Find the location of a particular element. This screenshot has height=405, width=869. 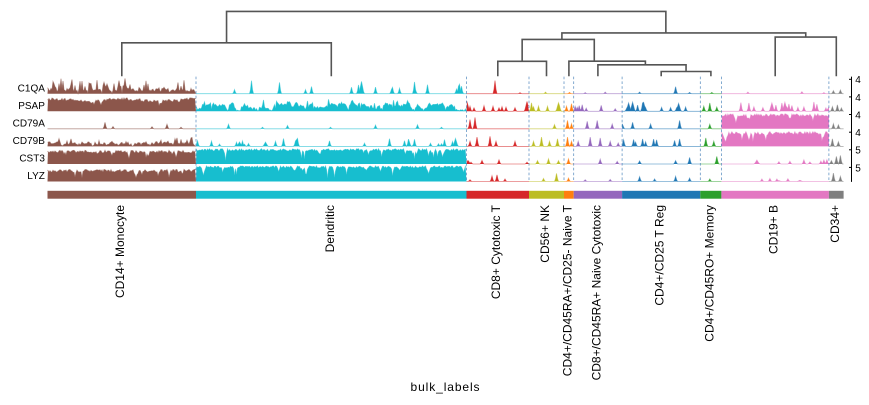

svg-text: CD8+/CD45RA+ Naive Cytotoxic is located at coordinates (596, 292).